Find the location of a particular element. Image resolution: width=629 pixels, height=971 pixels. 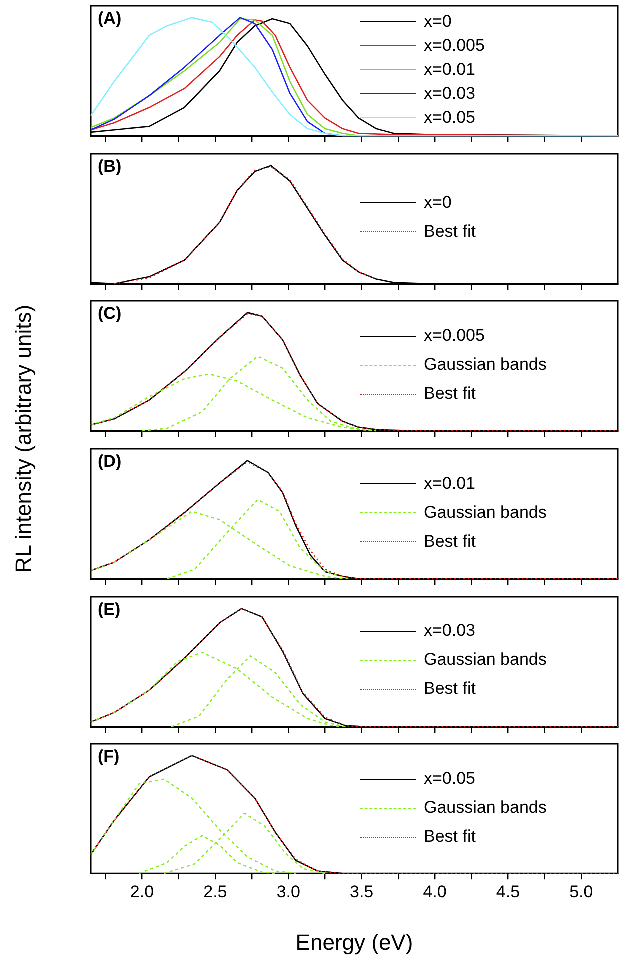

y-axis-title: RL intensity (arbitrary units) is located at coordinates (24, 439).